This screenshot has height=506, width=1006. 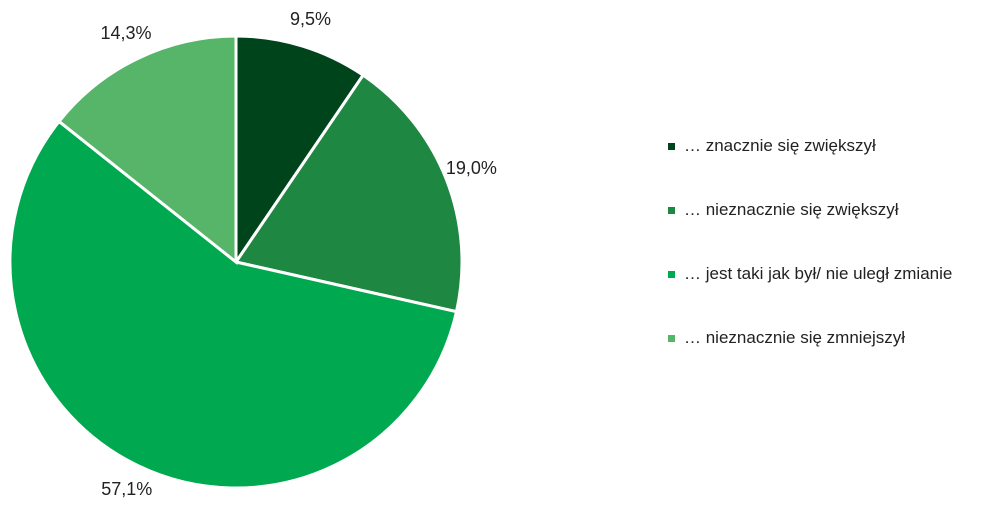 I want to click on legend-item: … znacznie się zwiększył, so click(x=770, y=146).